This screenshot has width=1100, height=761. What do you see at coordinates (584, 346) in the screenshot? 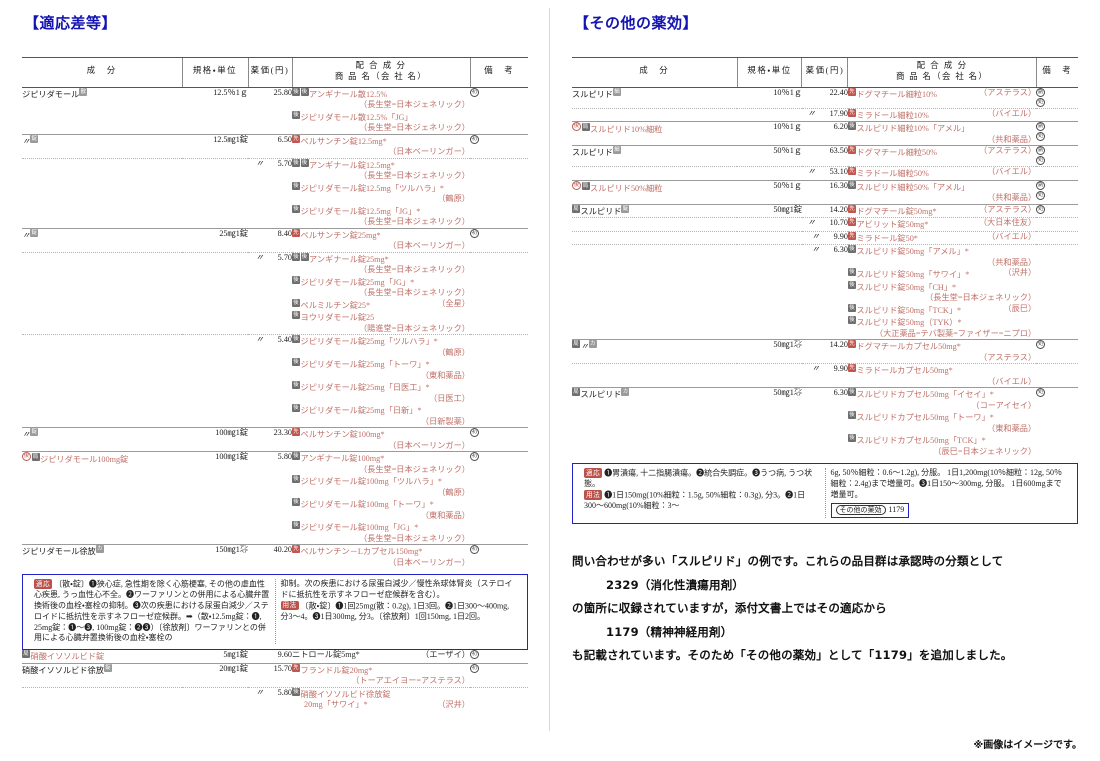
I see `ingredient-name: 〃` at bounding box center [584, 346].